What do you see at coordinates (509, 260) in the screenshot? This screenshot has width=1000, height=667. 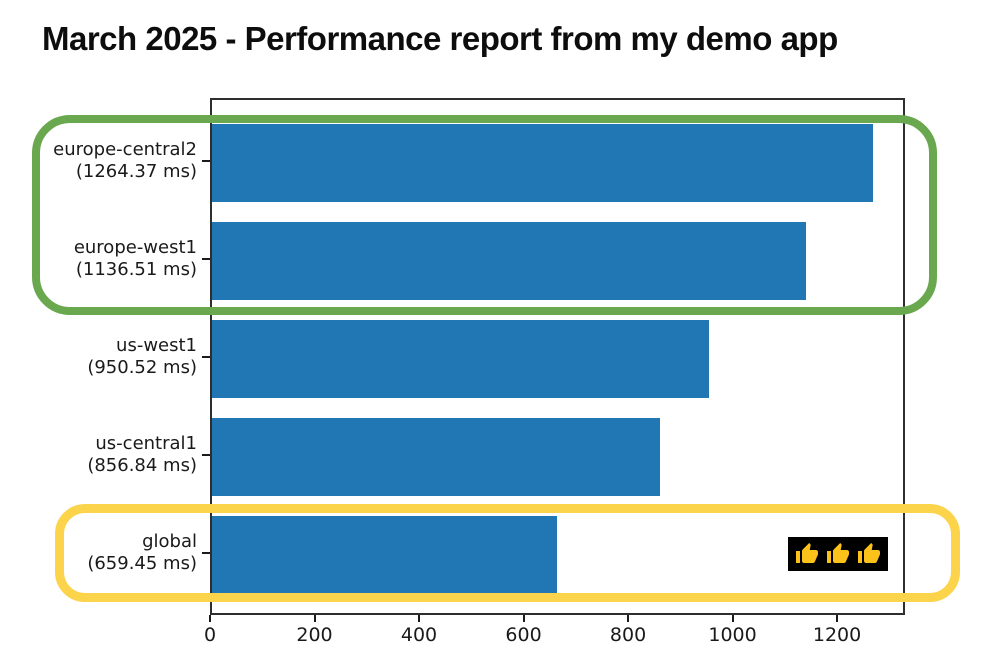 I see `bar-europe-west1` at bounding box center [509, 260].